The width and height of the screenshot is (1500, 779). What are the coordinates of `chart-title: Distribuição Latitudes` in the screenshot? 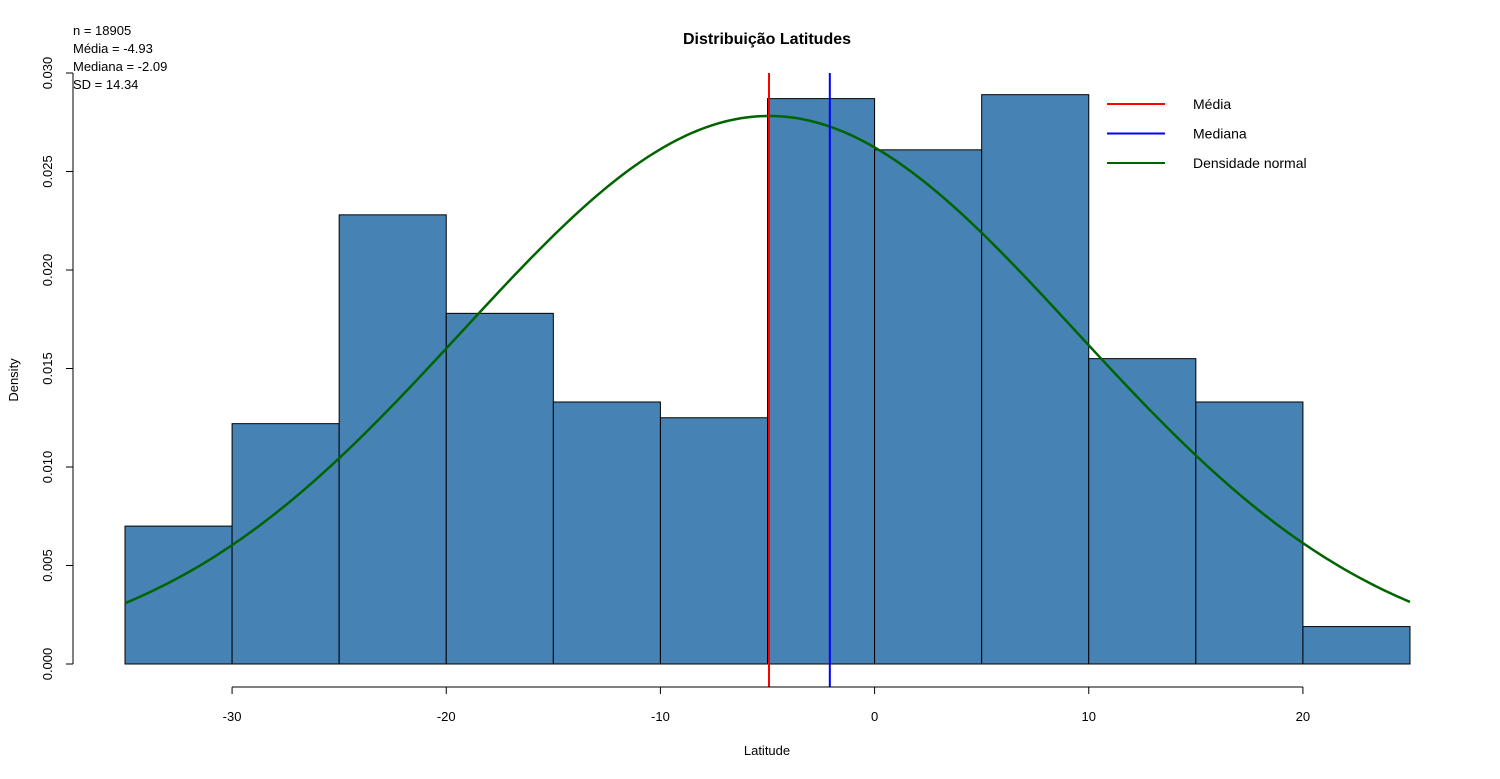 It's located at (767, 39).